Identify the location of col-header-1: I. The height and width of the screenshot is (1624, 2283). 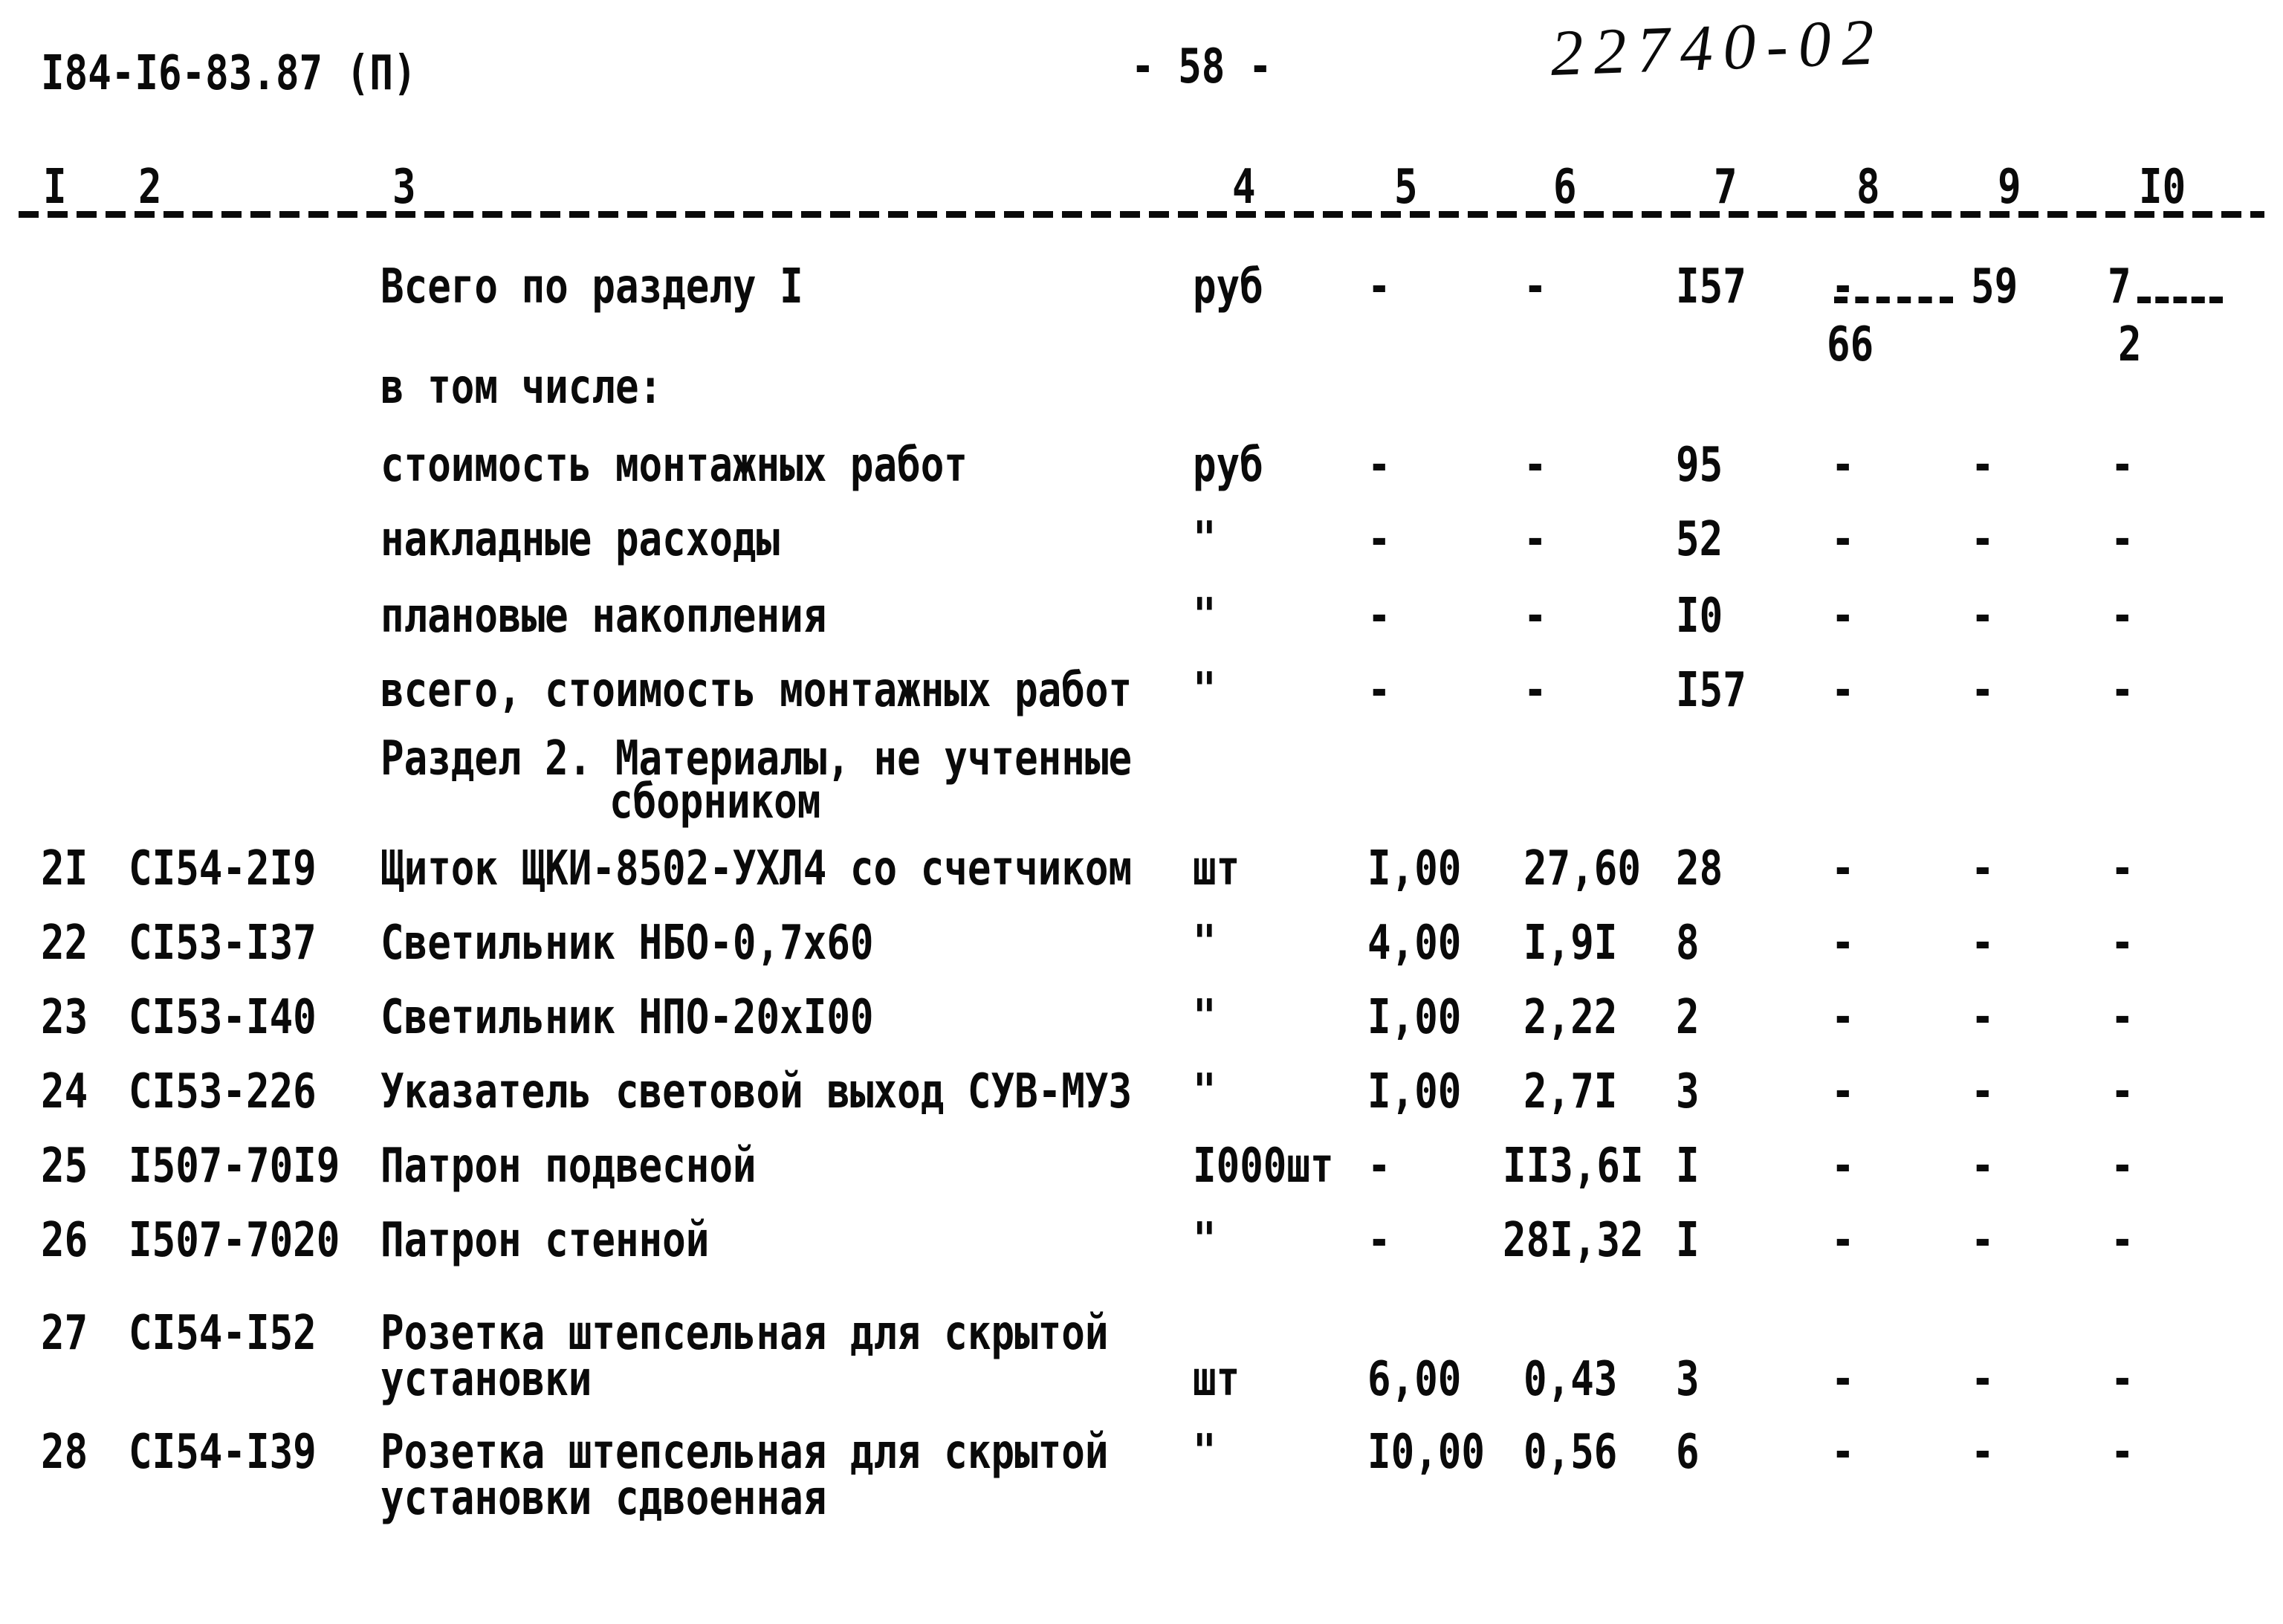
(55, 187).